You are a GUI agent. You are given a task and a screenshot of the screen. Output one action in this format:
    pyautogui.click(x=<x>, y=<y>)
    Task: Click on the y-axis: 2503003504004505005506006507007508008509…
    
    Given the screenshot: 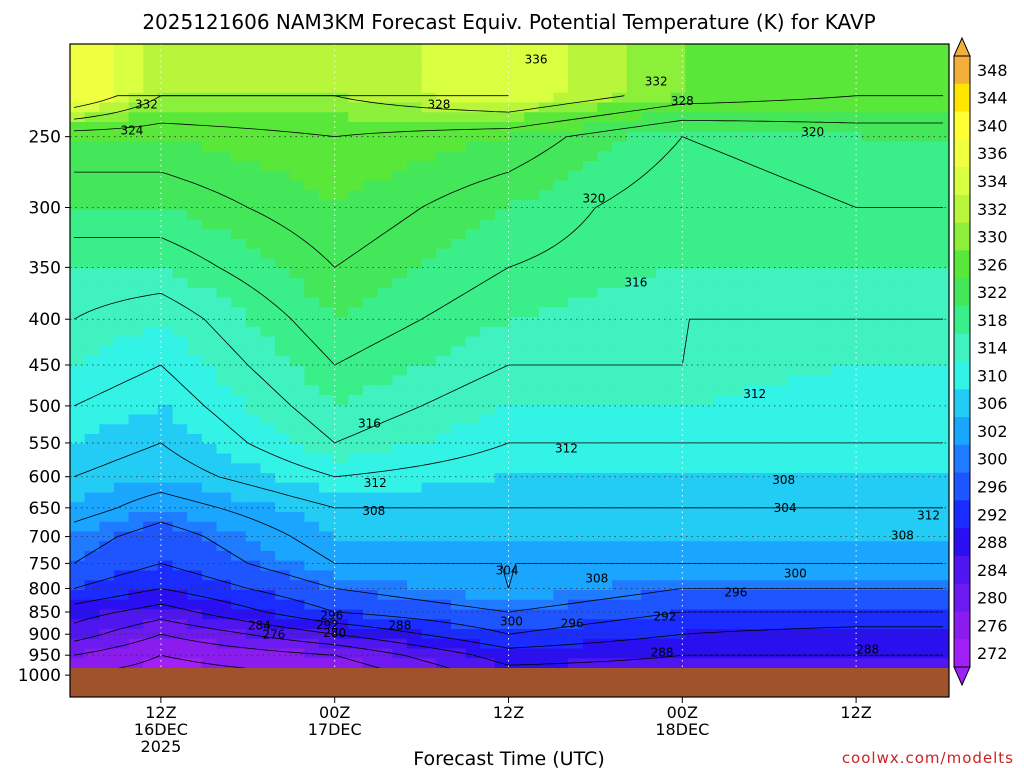 What is the action you would take?
    pyautogui.click(x=44, y=407)
    